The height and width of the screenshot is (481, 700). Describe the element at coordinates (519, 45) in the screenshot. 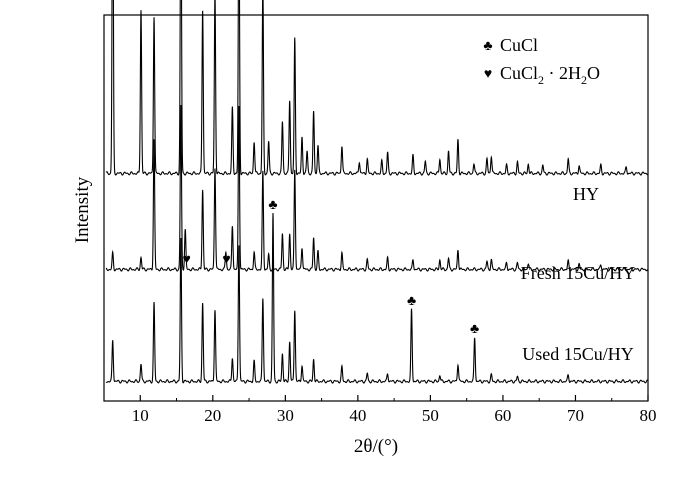

I see `legend-label-cucl: CuCl` at that location.